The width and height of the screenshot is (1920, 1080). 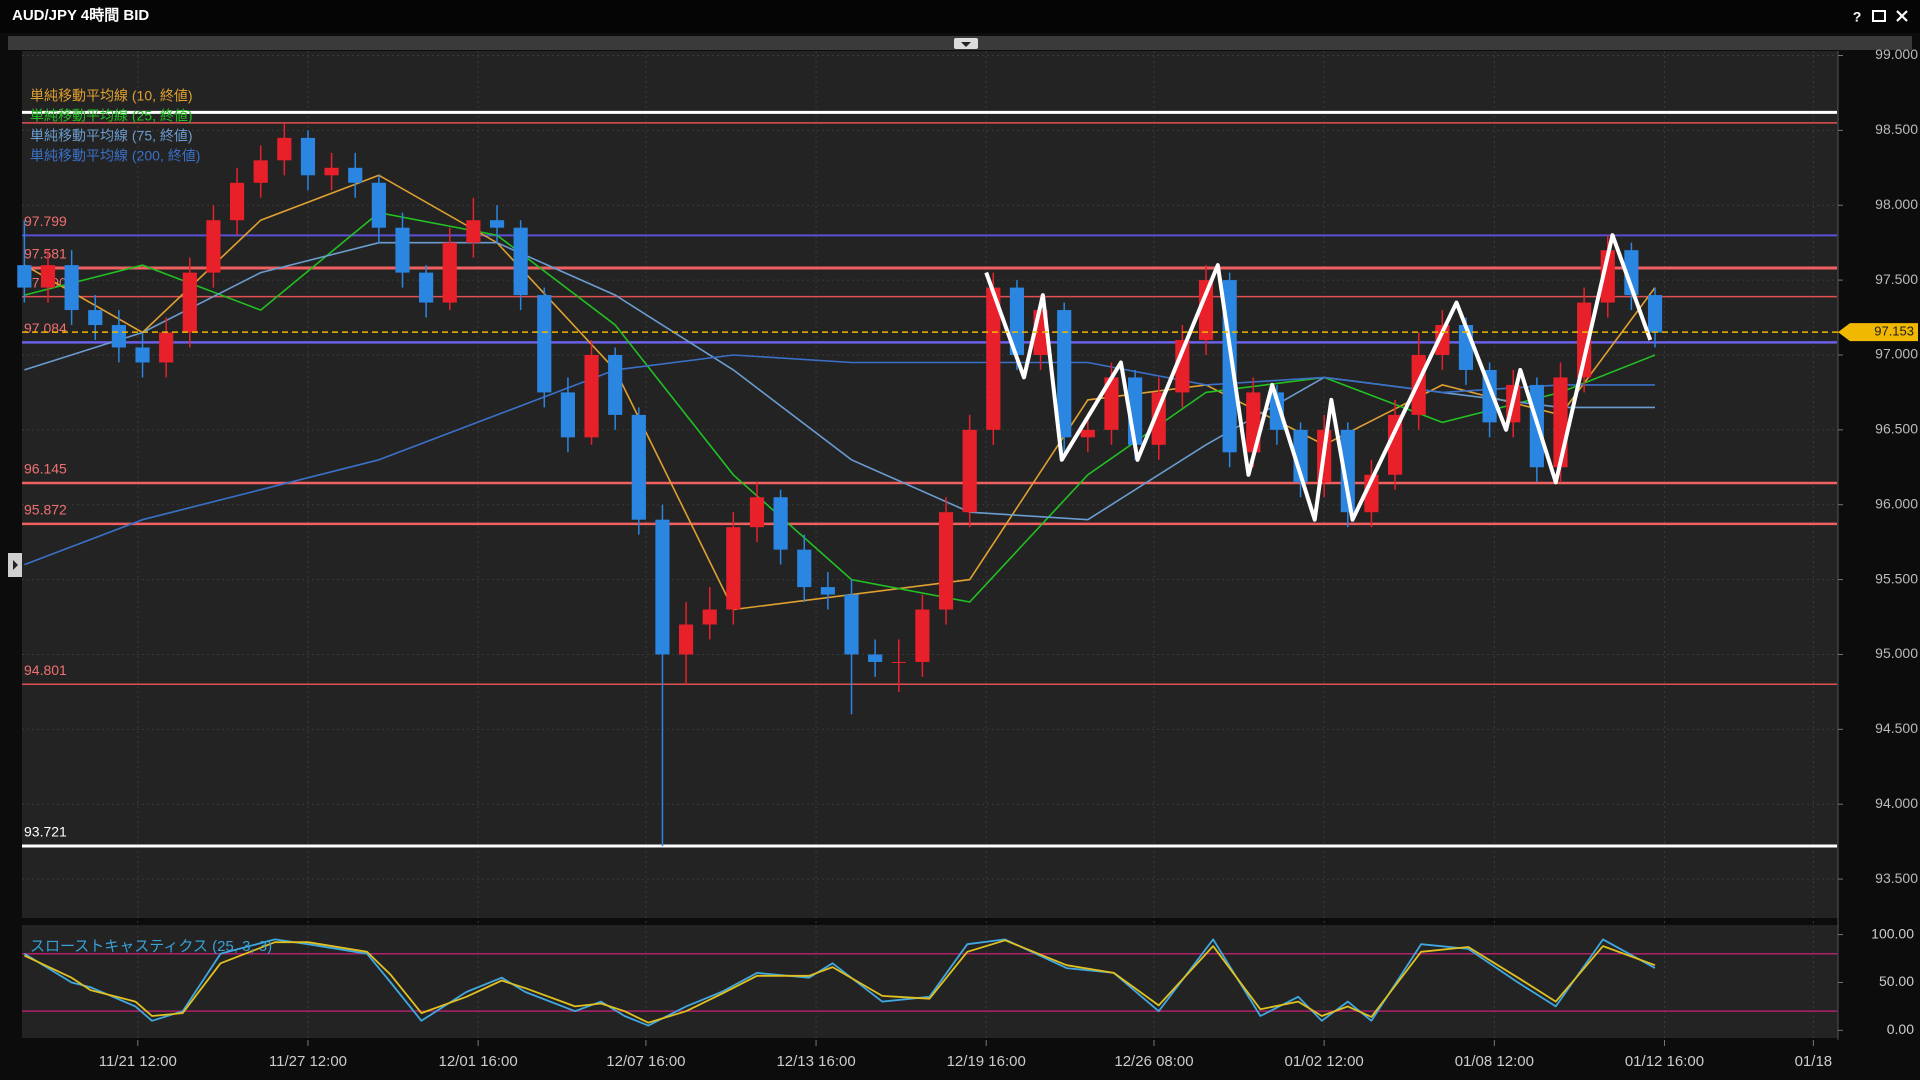 I want to click on y-tick-label: 96.000, so click(x=1896, y=503).